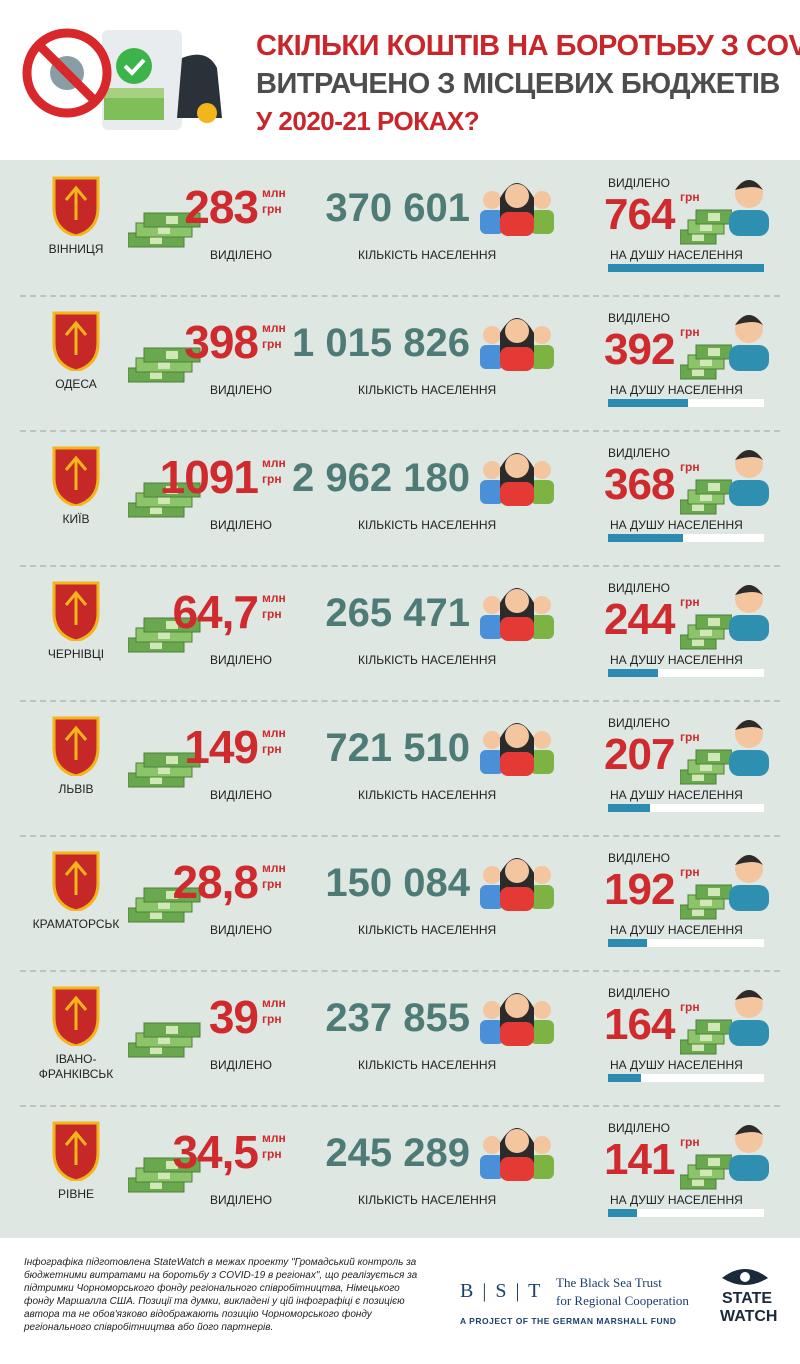 This screenshot has width=800, height=1364. Describe the element at coordinates (368, 121) in the screenshot. I see `title-line: У 2020-21 РОКАХ?` at that location.